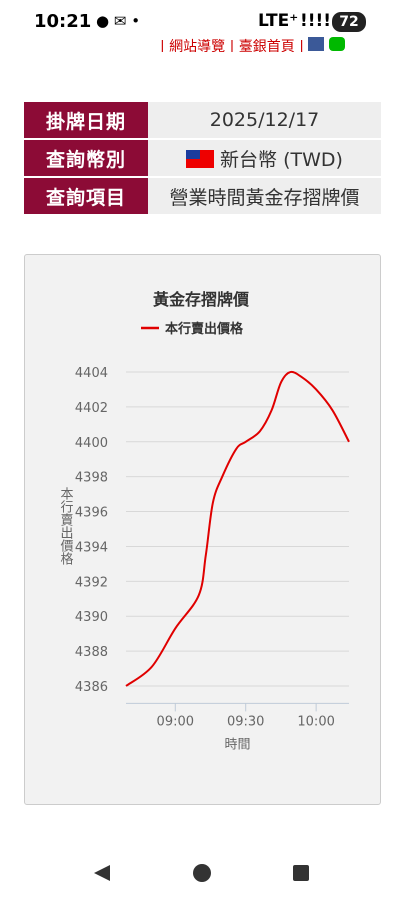  I want to click on fb-icon, so click(316, 44).